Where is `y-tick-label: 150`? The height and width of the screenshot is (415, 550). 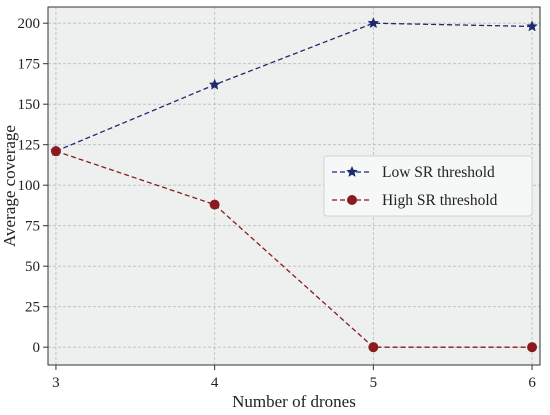 y-tick-label: 150 is located at coordinates (29, 105).